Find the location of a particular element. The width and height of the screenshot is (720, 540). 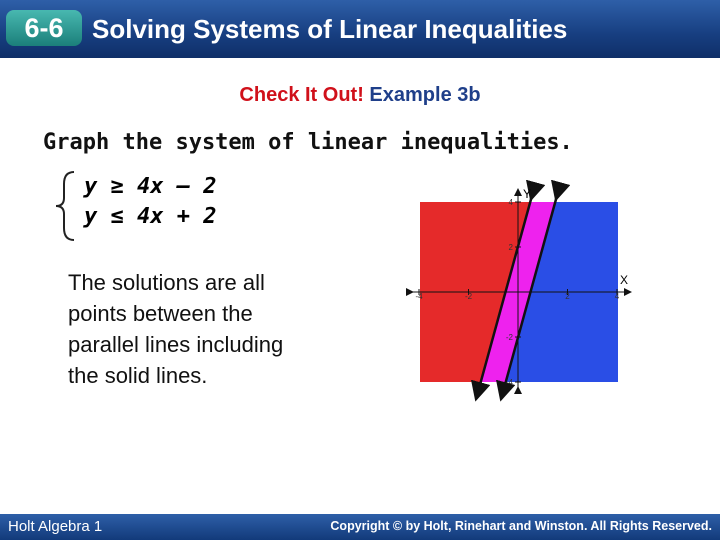

y-tick-label: -2 is located at coordinates (510, 337).